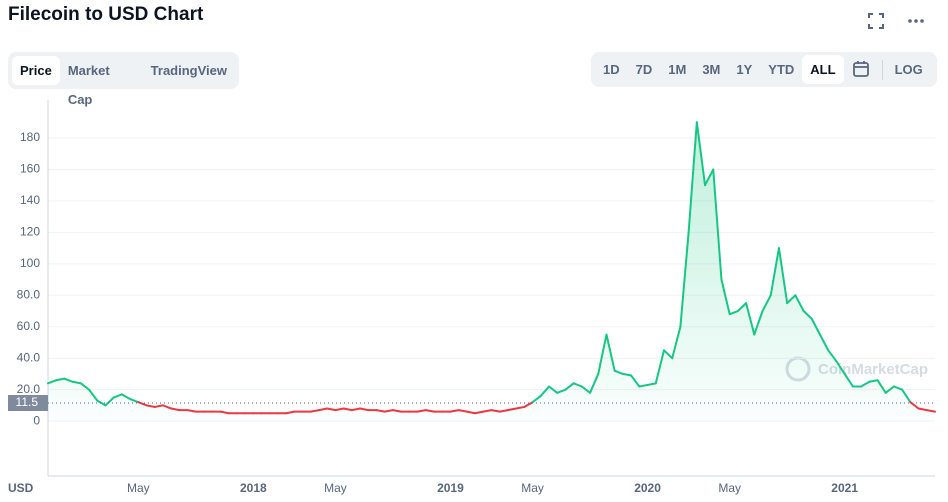  What do you see at coordinates (30, 263) in the screenshot?
I see `y-tick-label: 100` at bounding box center [30, 263].